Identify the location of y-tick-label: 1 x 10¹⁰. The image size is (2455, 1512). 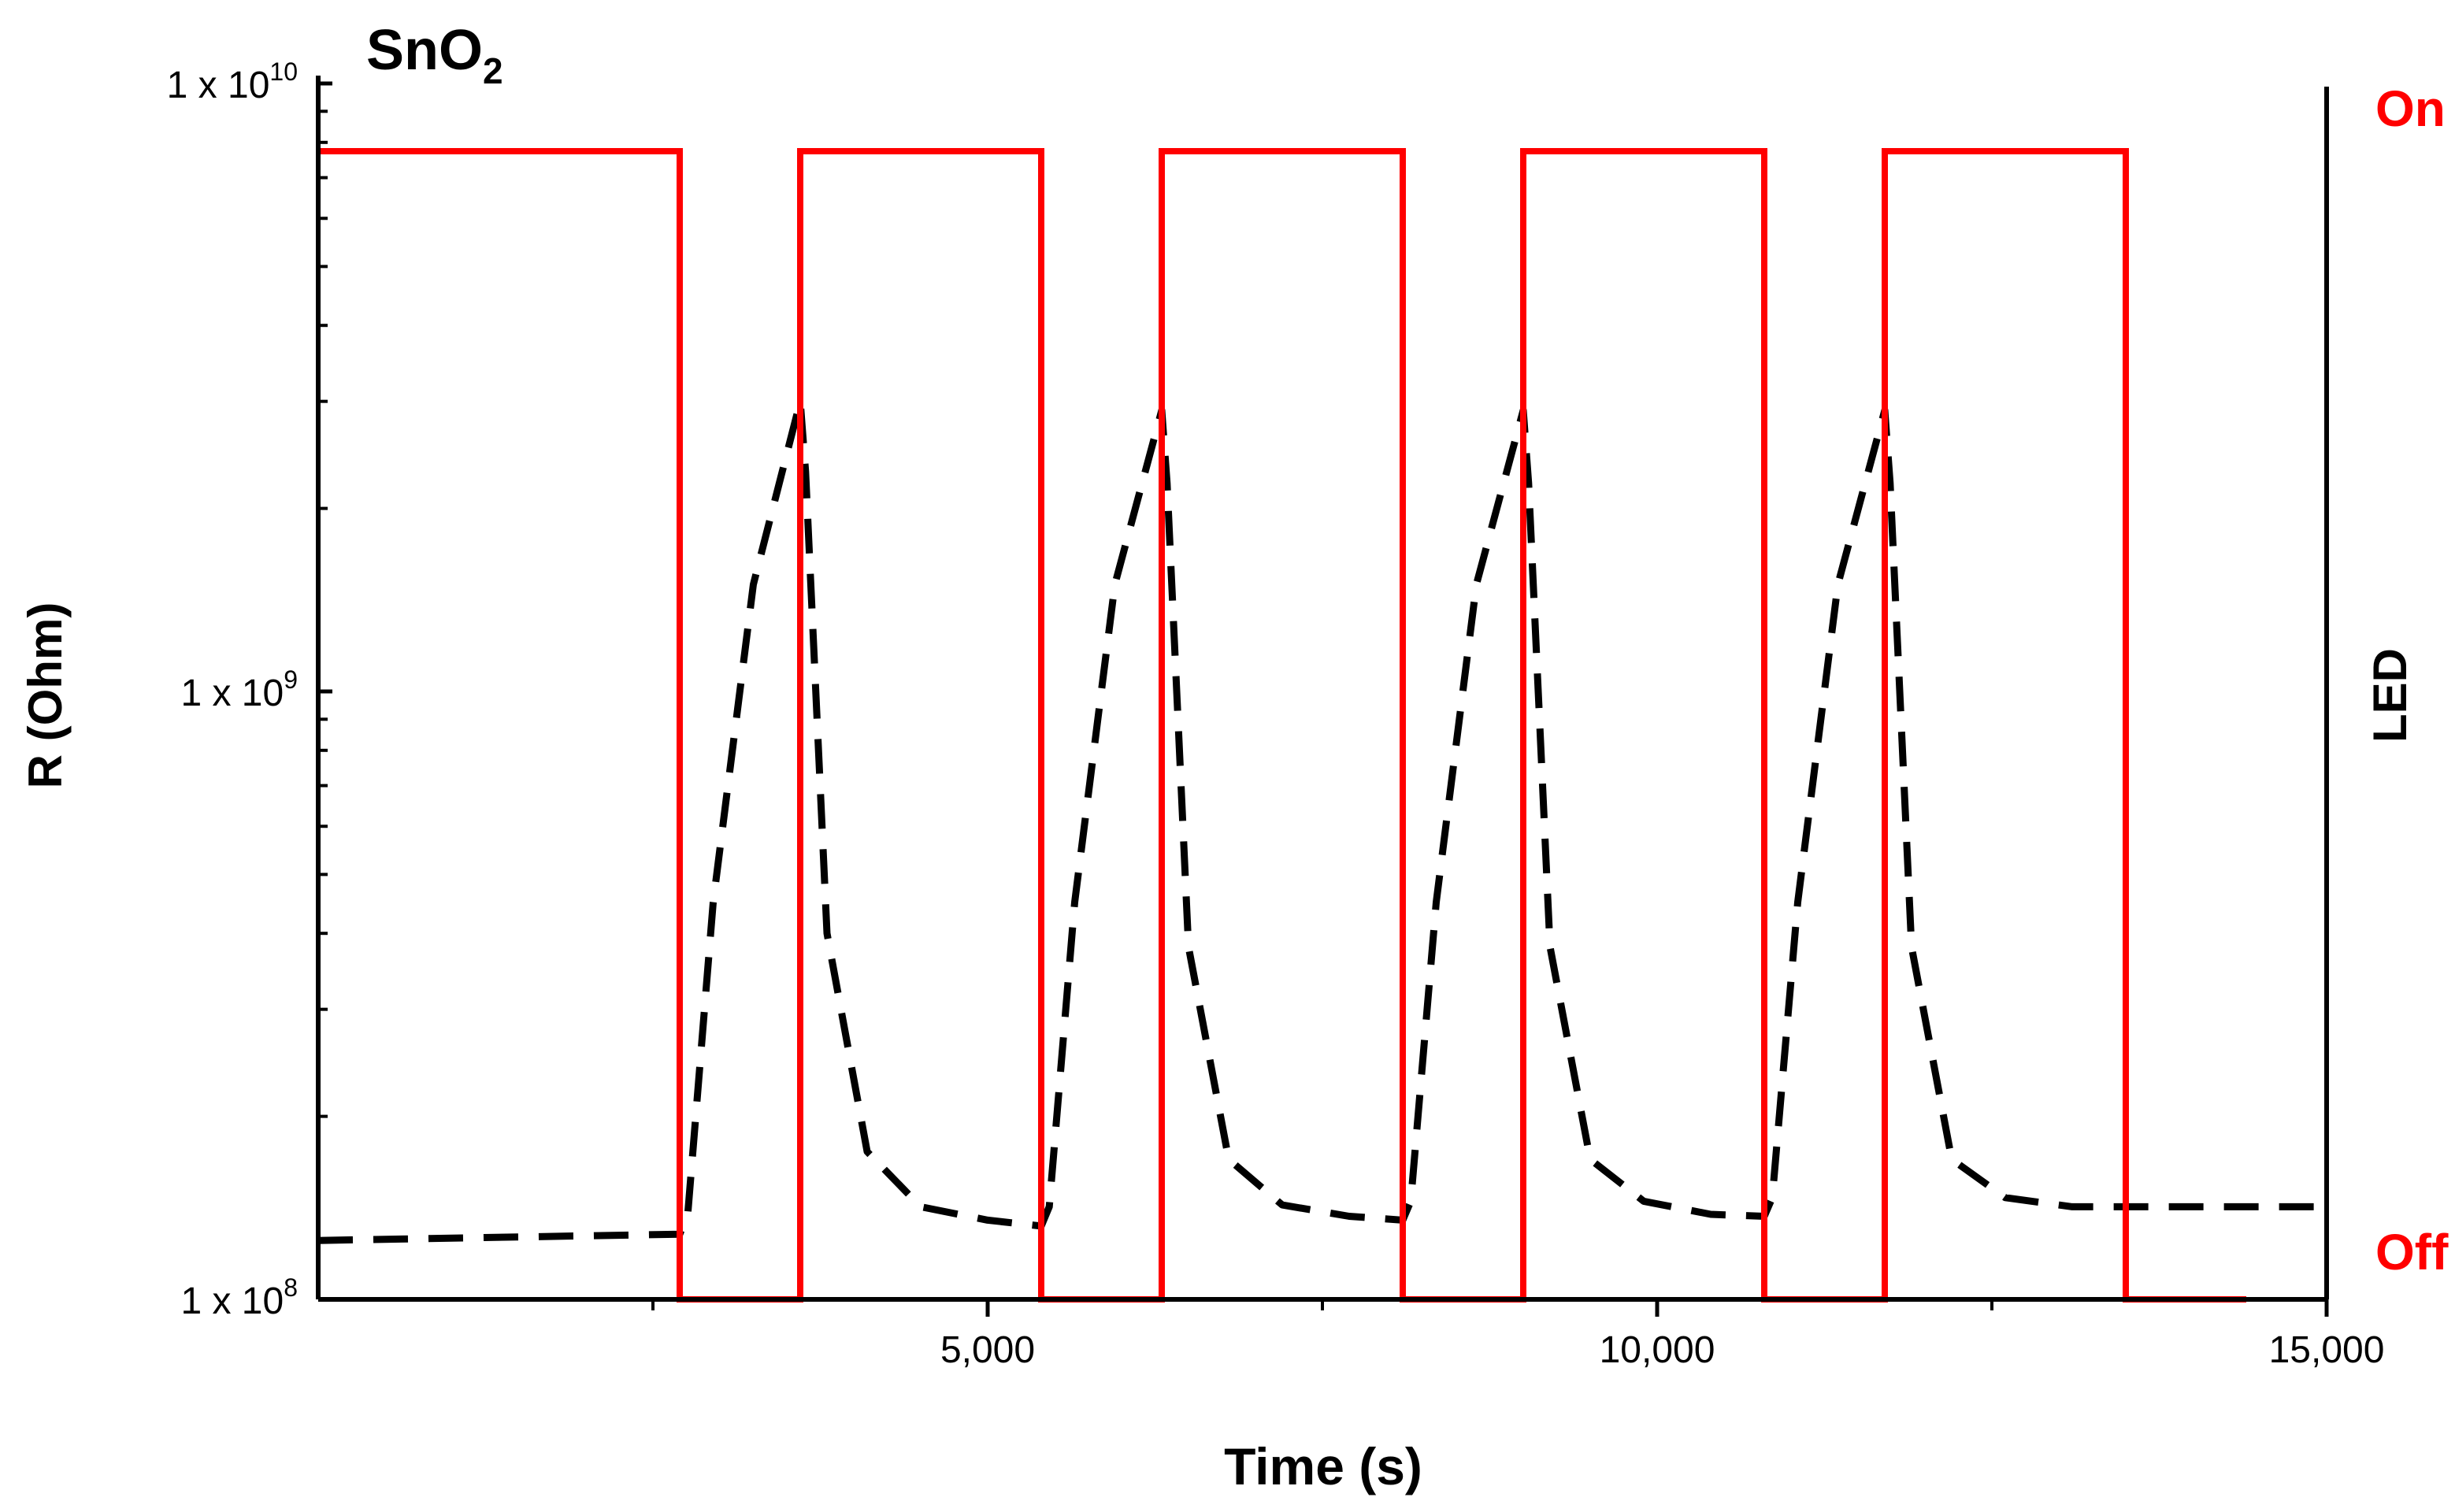
(233, 81).